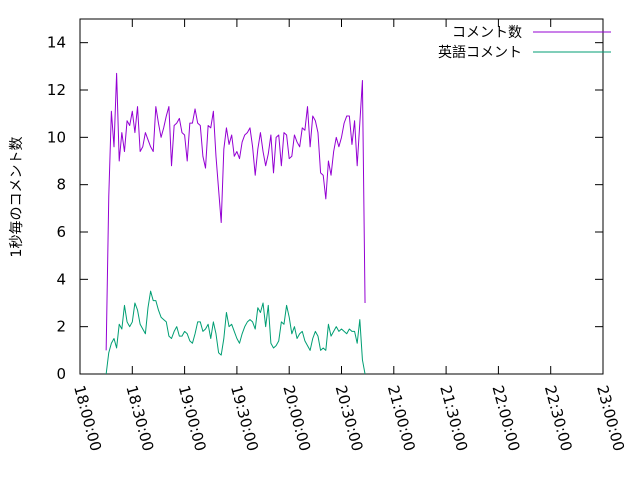  I want to click on x-tick-label: 18:00:00, so click(87, 418).